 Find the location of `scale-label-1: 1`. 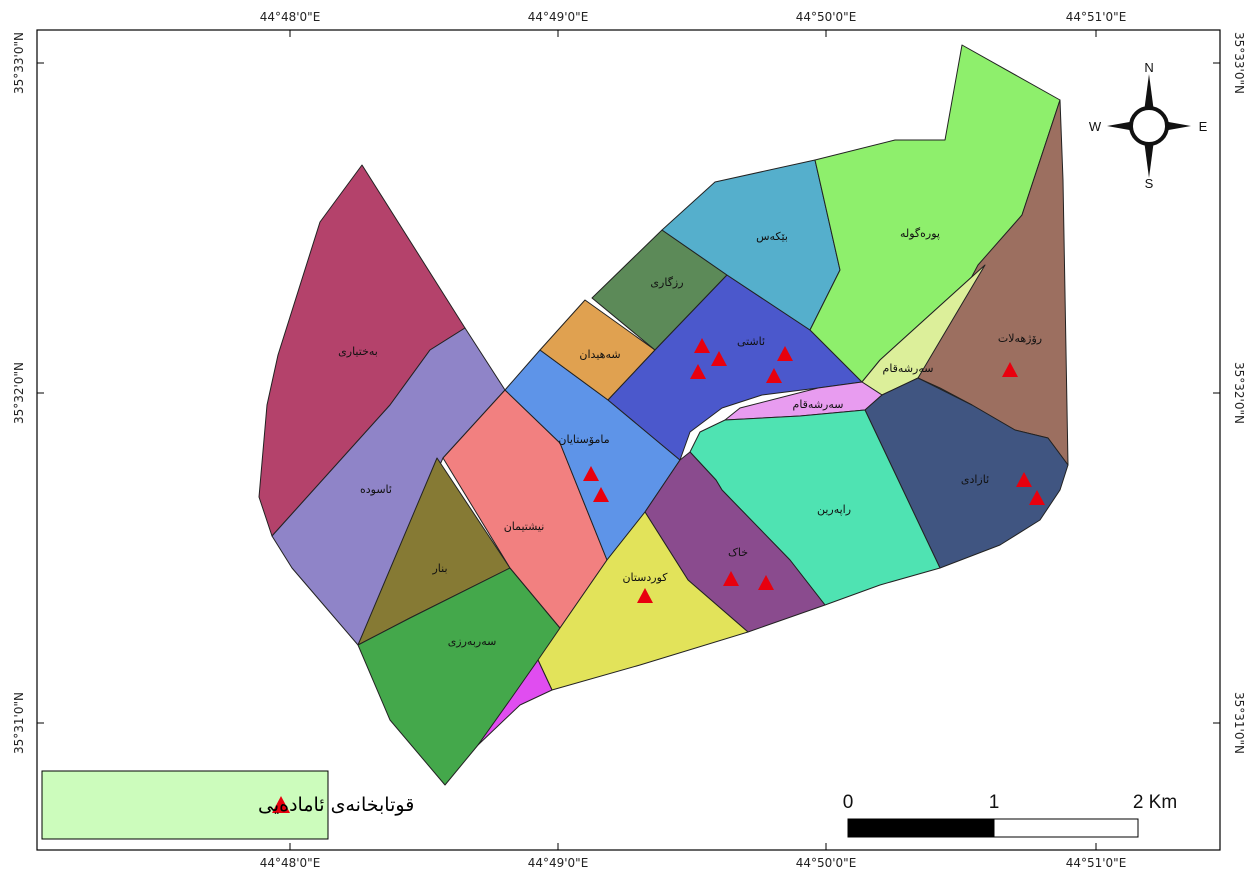

scale-label-1: 1 is located at coordinates (994, 802).